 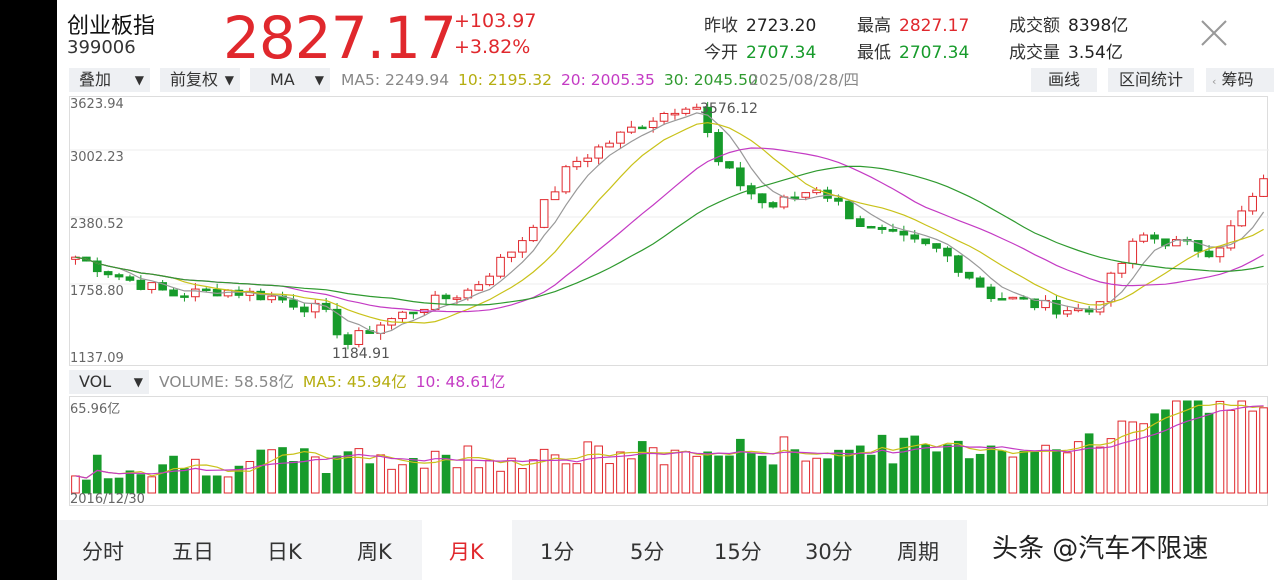 What do you see at coordinates (1214, 81) in the screenshot?
I see `chevron-left-icon: ‹` at bounding box center [1214, 81].